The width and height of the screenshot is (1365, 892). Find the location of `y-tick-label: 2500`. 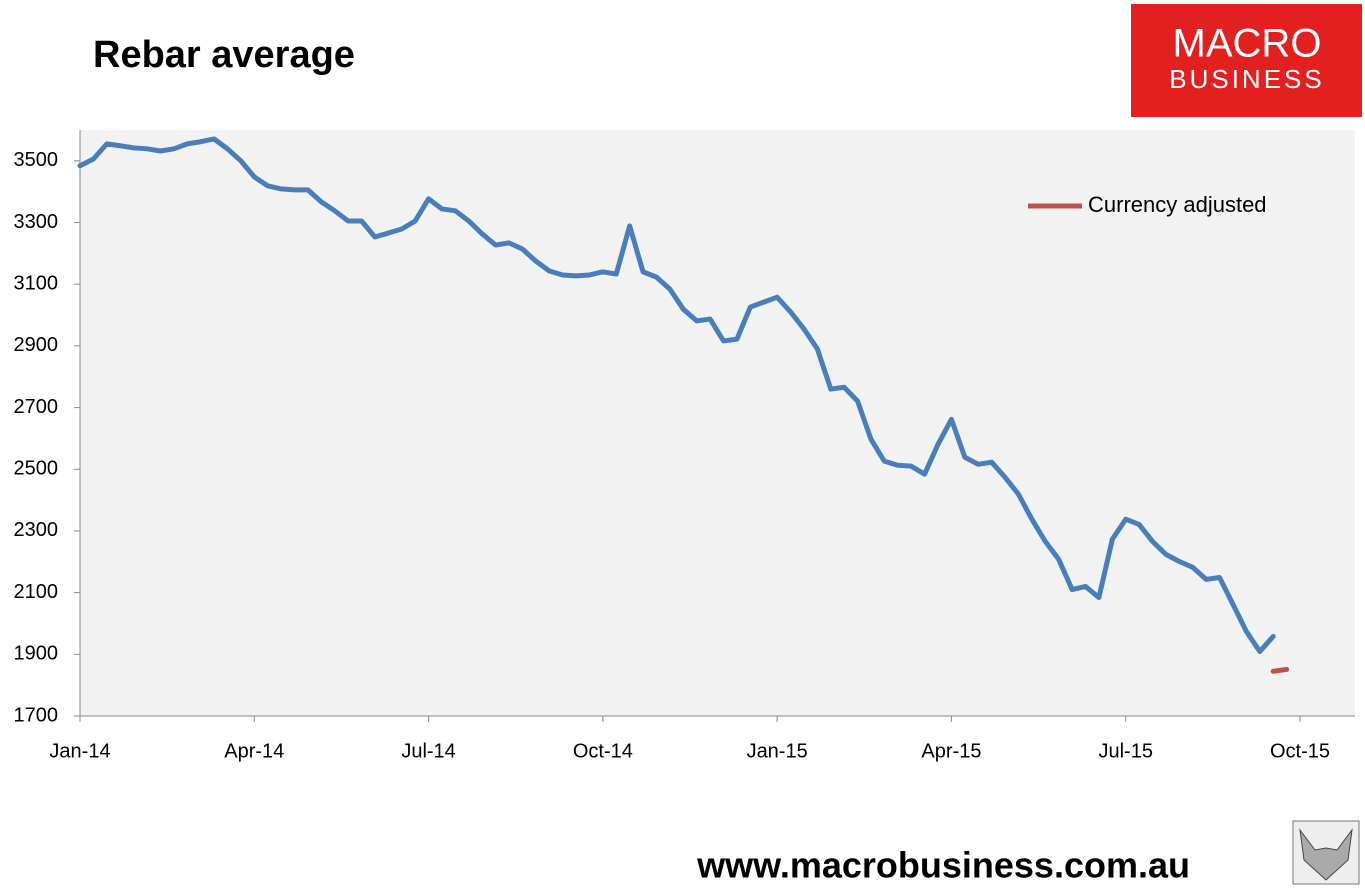

y-tick-label: 2500 is located at coordinates (36, 469).